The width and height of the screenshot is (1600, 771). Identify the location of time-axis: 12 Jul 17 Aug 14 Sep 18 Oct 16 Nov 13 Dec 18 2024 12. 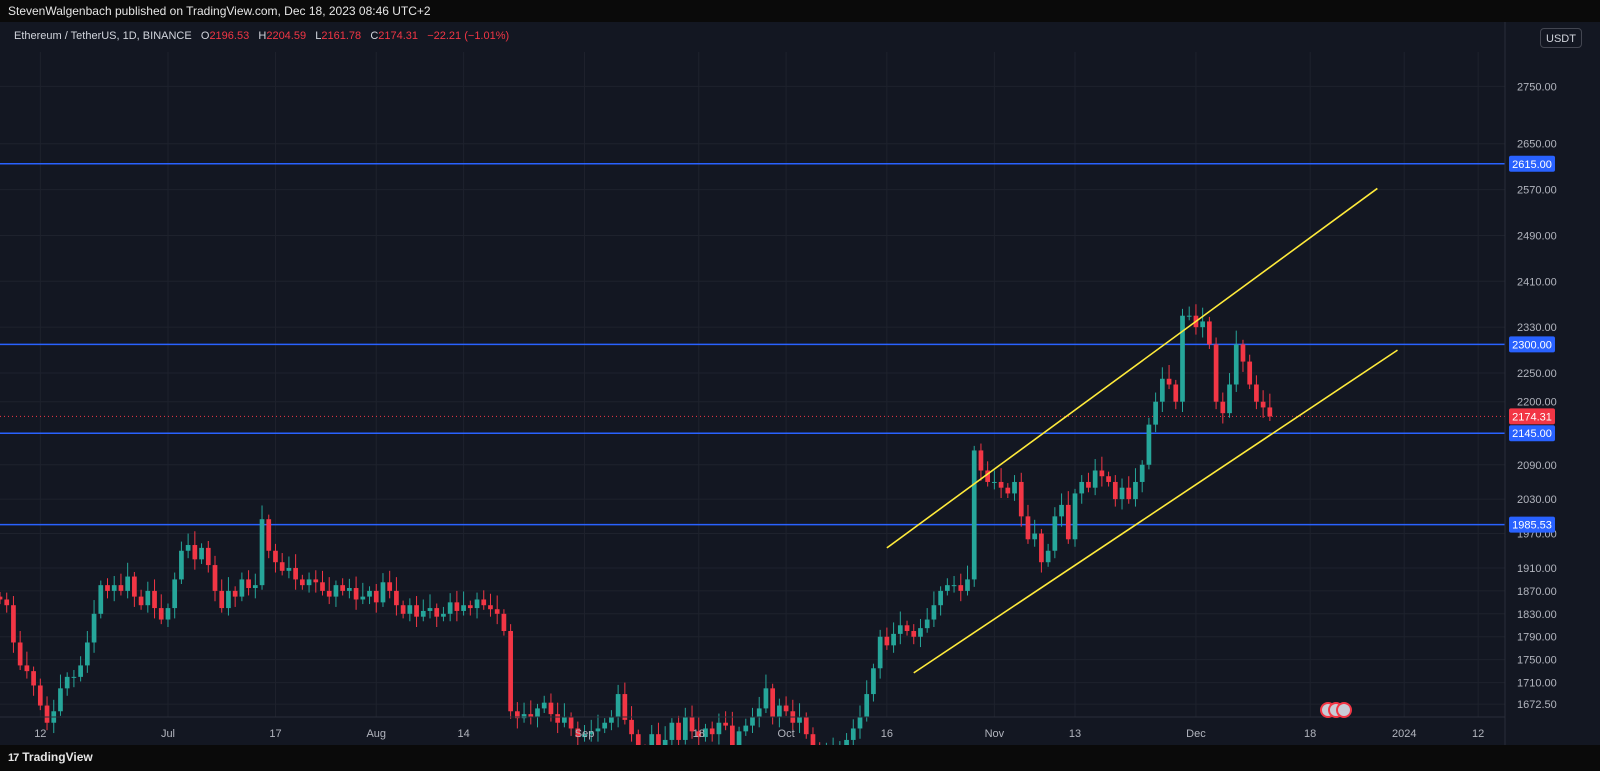
(752, 728).